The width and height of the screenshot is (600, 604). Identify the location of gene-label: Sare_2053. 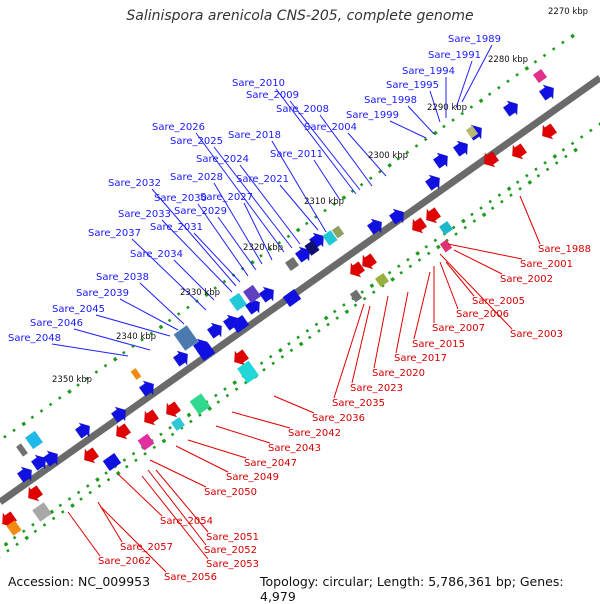
(232, 564).